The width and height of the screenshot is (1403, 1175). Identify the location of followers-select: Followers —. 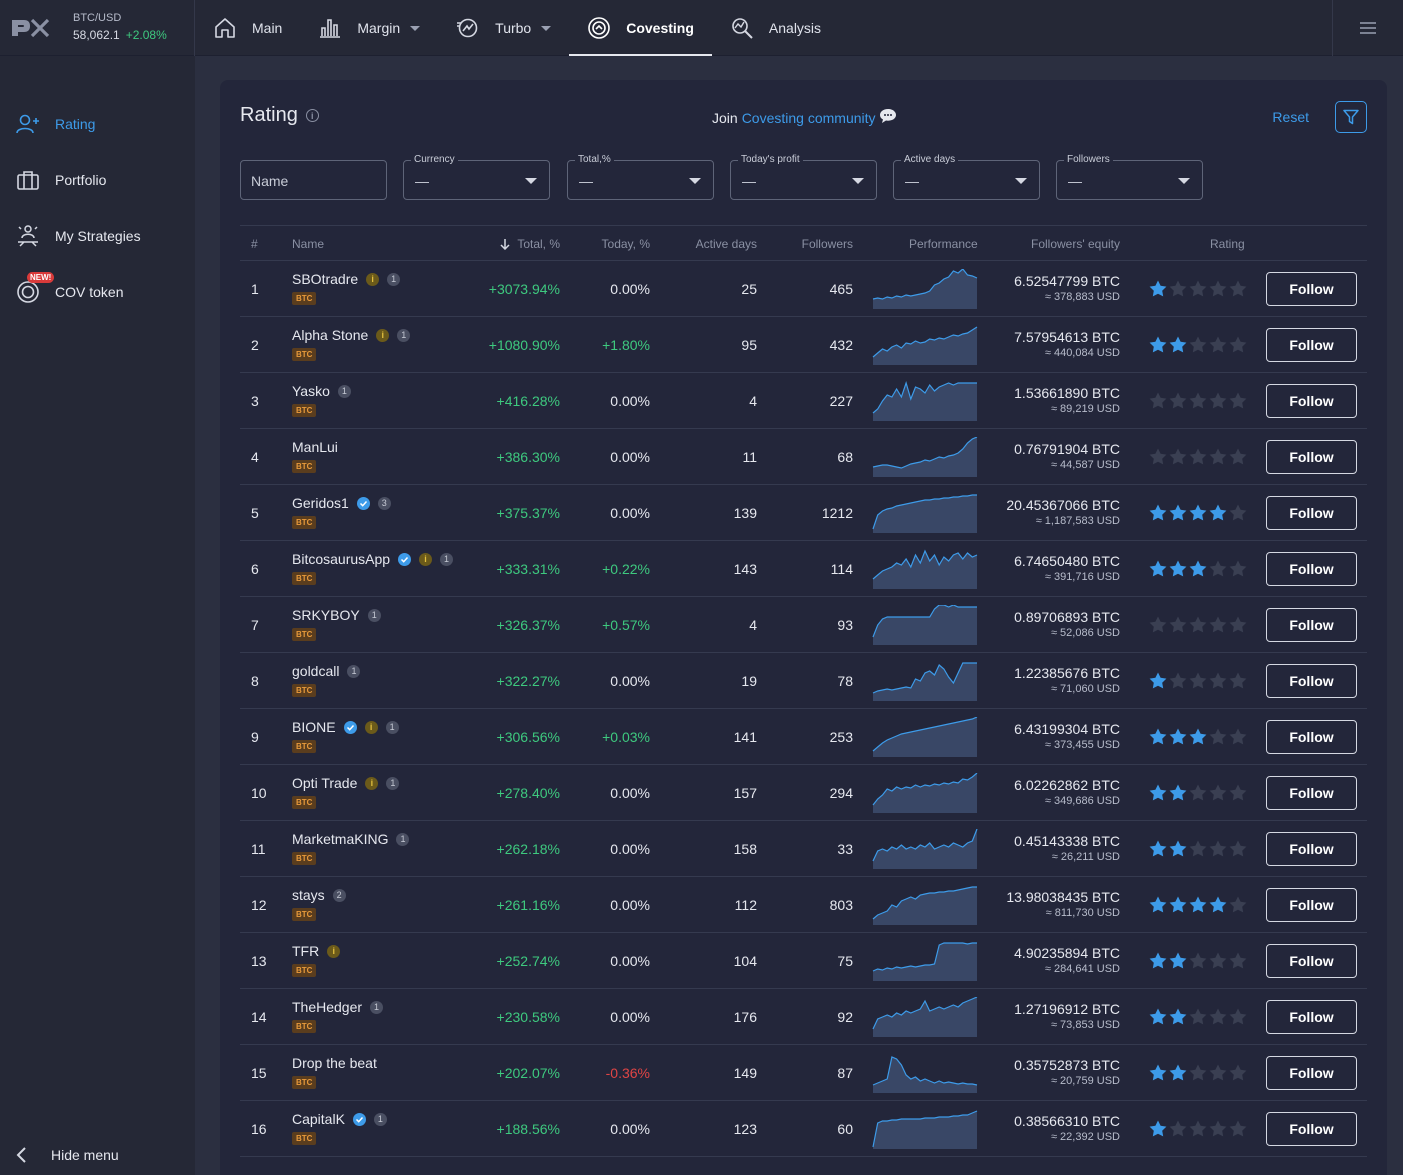
(1129, 180).